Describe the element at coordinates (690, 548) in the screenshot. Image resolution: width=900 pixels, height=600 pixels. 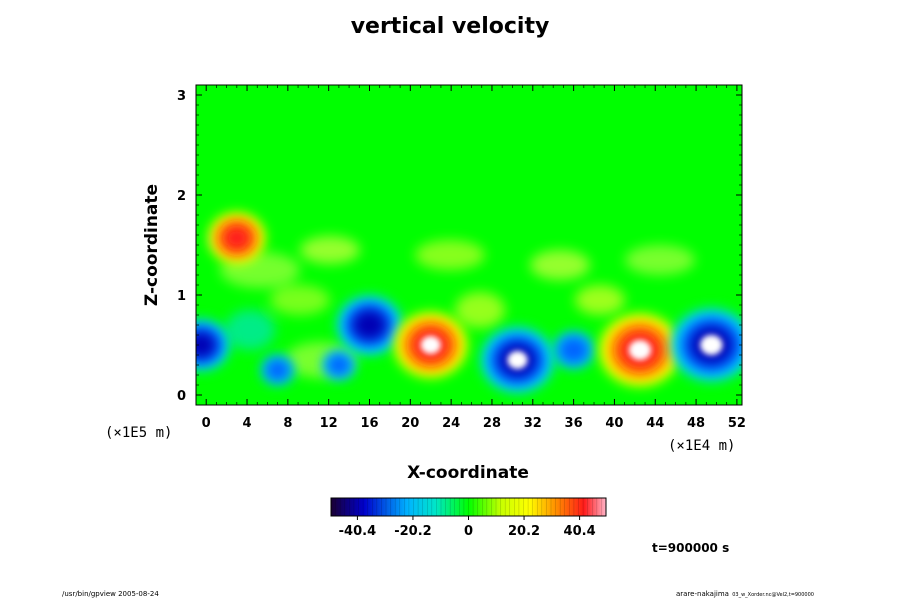
I see `time-label: t=900000 s` at that location.